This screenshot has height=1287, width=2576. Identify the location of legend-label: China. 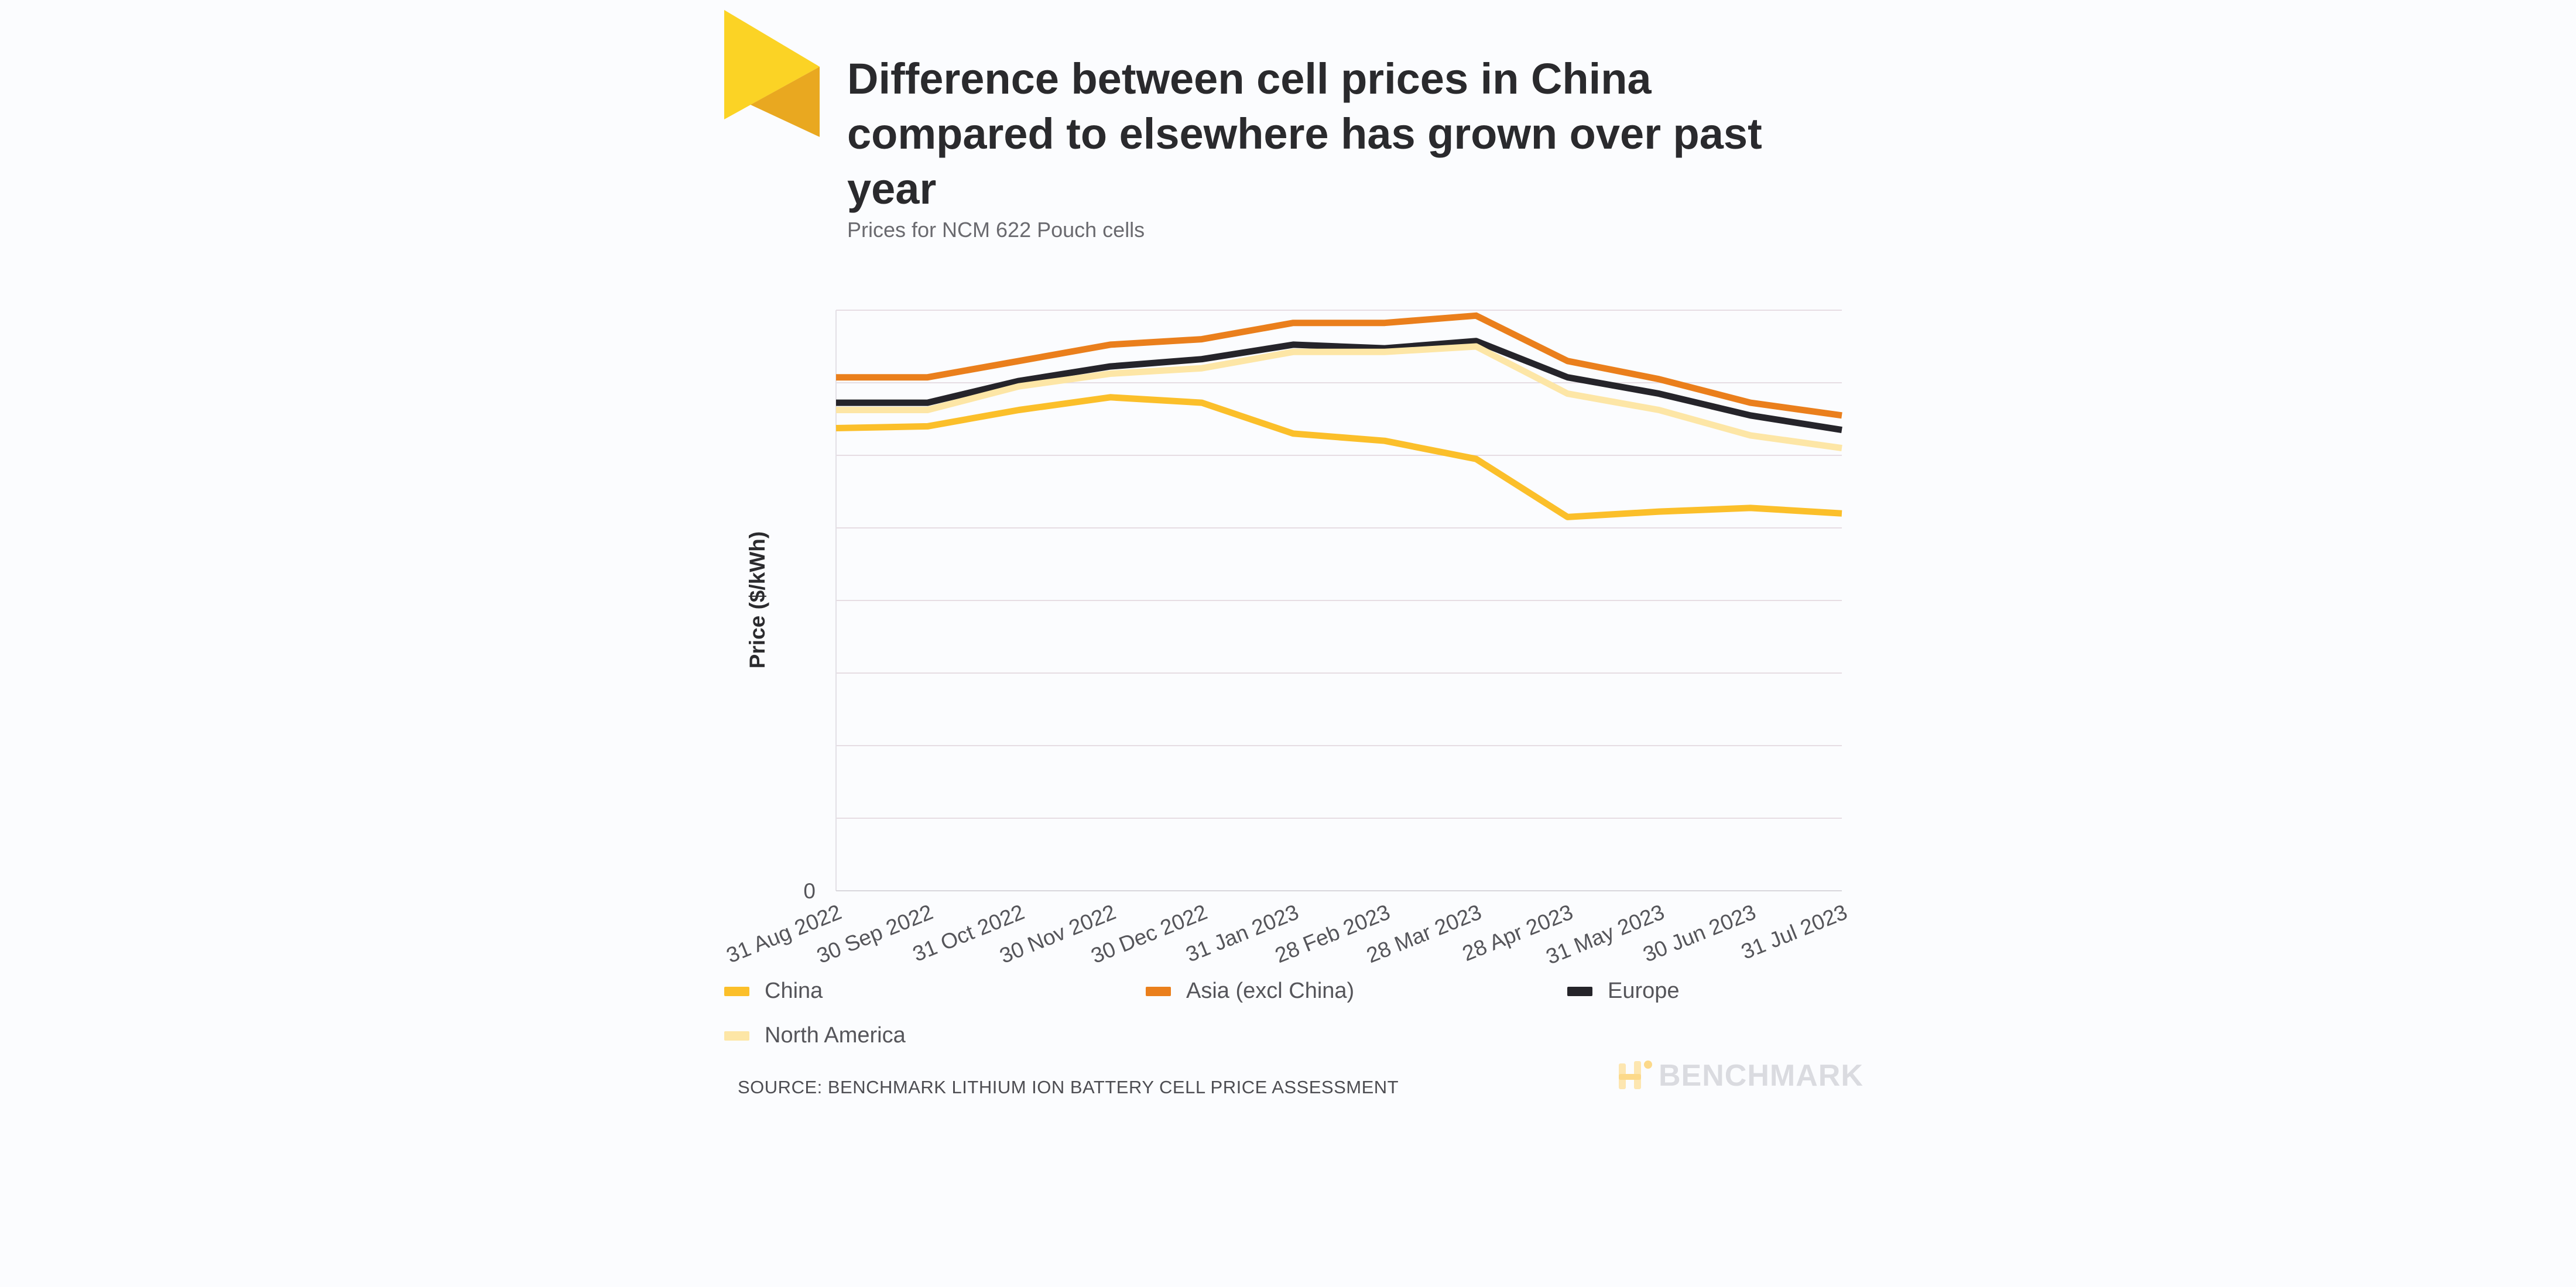
(794, 991).